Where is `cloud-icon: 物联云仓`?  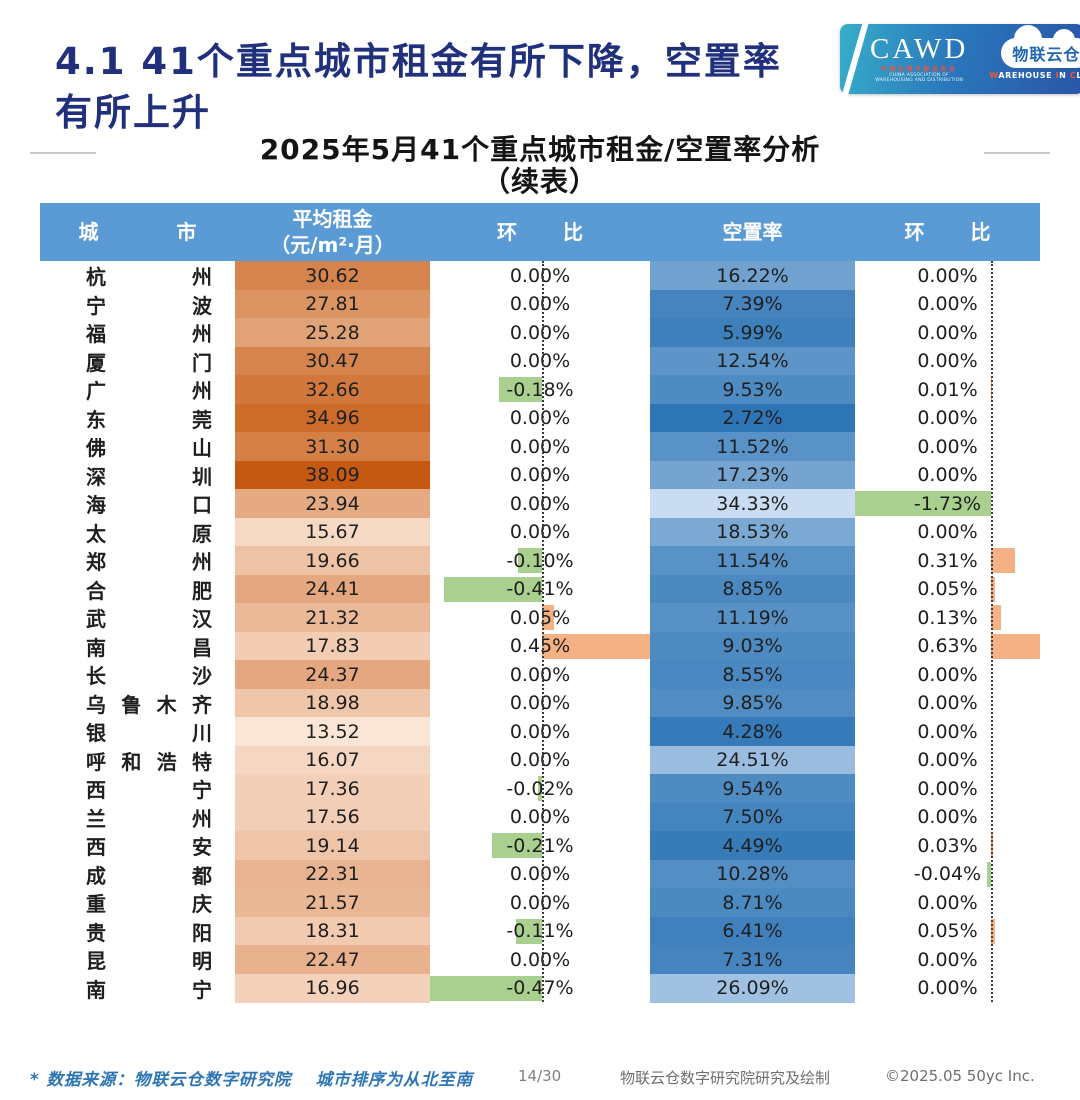 cloud-icon: 物联云仓 is located at coordinates (1040, 46).